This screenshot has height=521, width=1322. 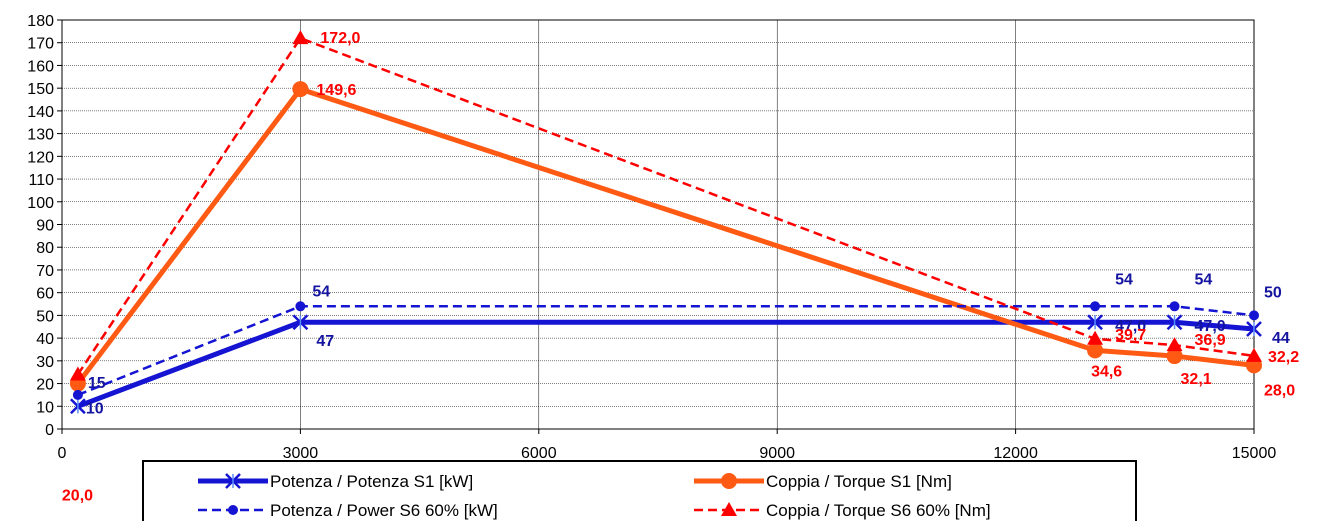 I want to click on data-label: 50, so click(x=1273, y=292).